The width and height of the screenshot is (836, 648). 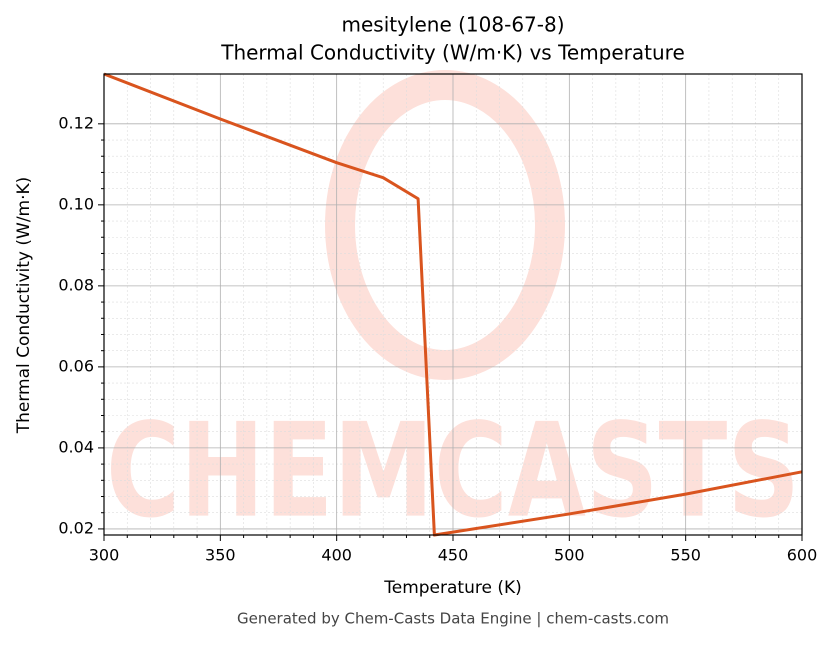 I want to click on y-tick-label: 0.12, so click(x=76, y=122).